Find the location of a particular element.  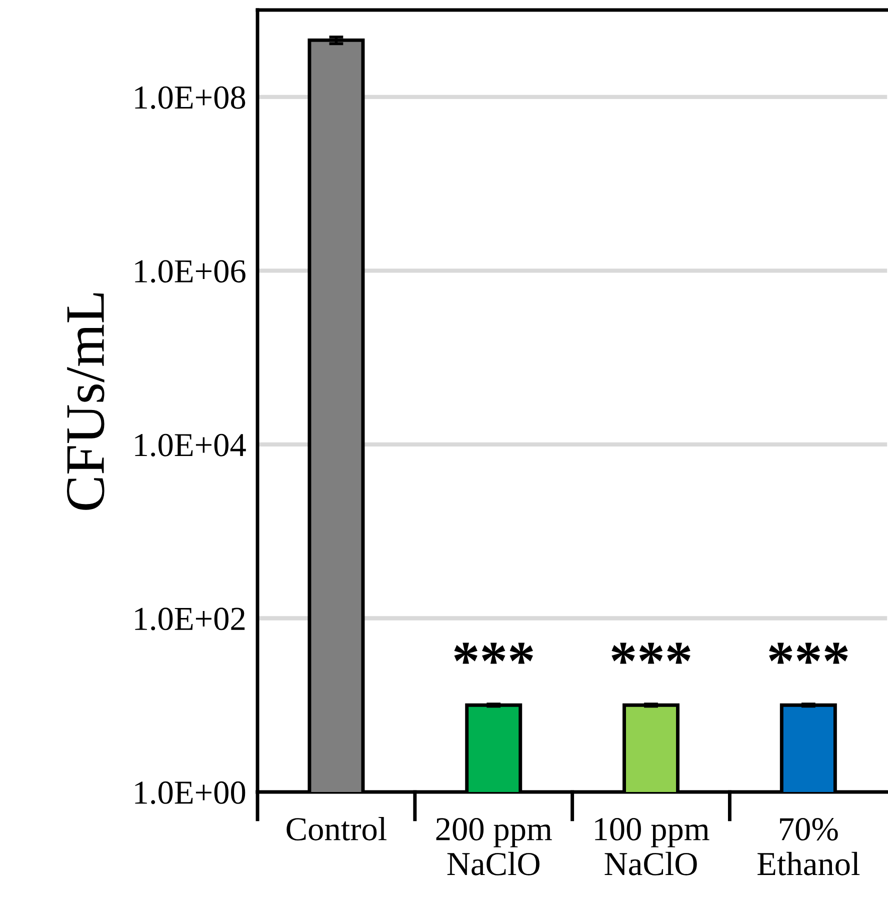

y-tick-label: 1.0E+04 is located at coordinates (190, 445).